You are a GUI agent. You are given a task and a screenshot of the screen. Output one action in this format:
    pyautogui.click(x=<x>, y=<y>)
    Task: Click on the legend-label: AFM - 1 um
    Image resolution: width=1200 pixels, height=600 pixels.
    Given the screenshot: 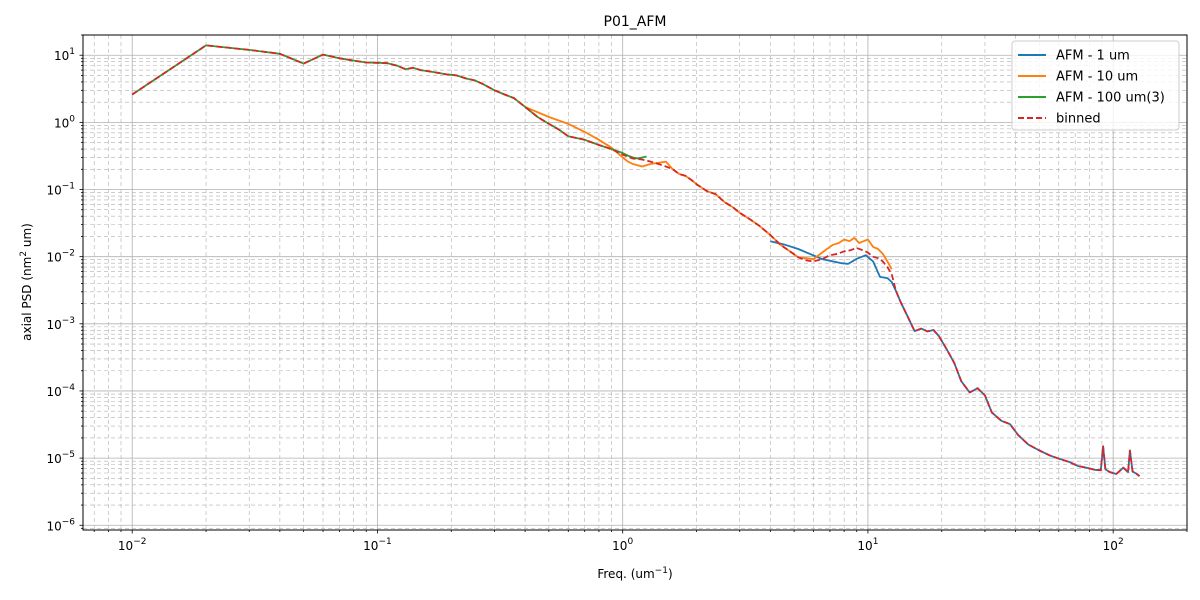 What is the action you would take?
    pyautogui.click(x=1093, y=56)
    